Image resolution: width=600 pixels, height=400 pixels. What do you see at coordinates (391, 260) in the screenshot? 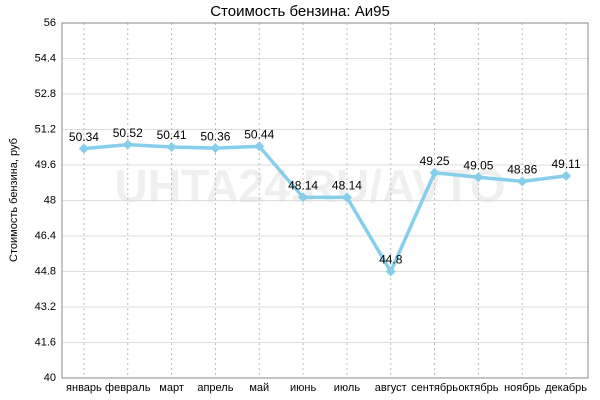
I see `data-label: 44.8` at bounding box center [391, 260].